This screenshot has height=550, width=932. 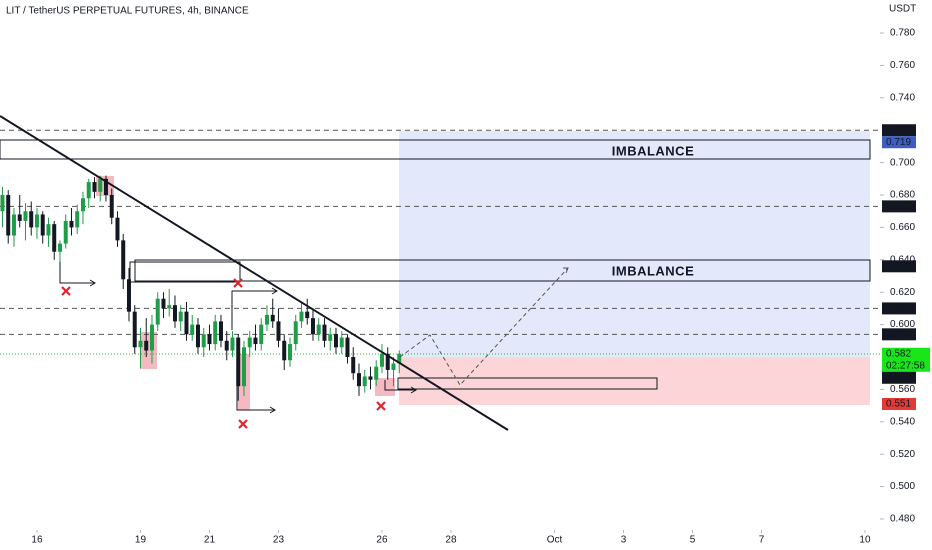 What do you see at coordinates (905, 365) in the screenshot?
I see `countdown: 02:27:58` at bounding box center [905, 365].